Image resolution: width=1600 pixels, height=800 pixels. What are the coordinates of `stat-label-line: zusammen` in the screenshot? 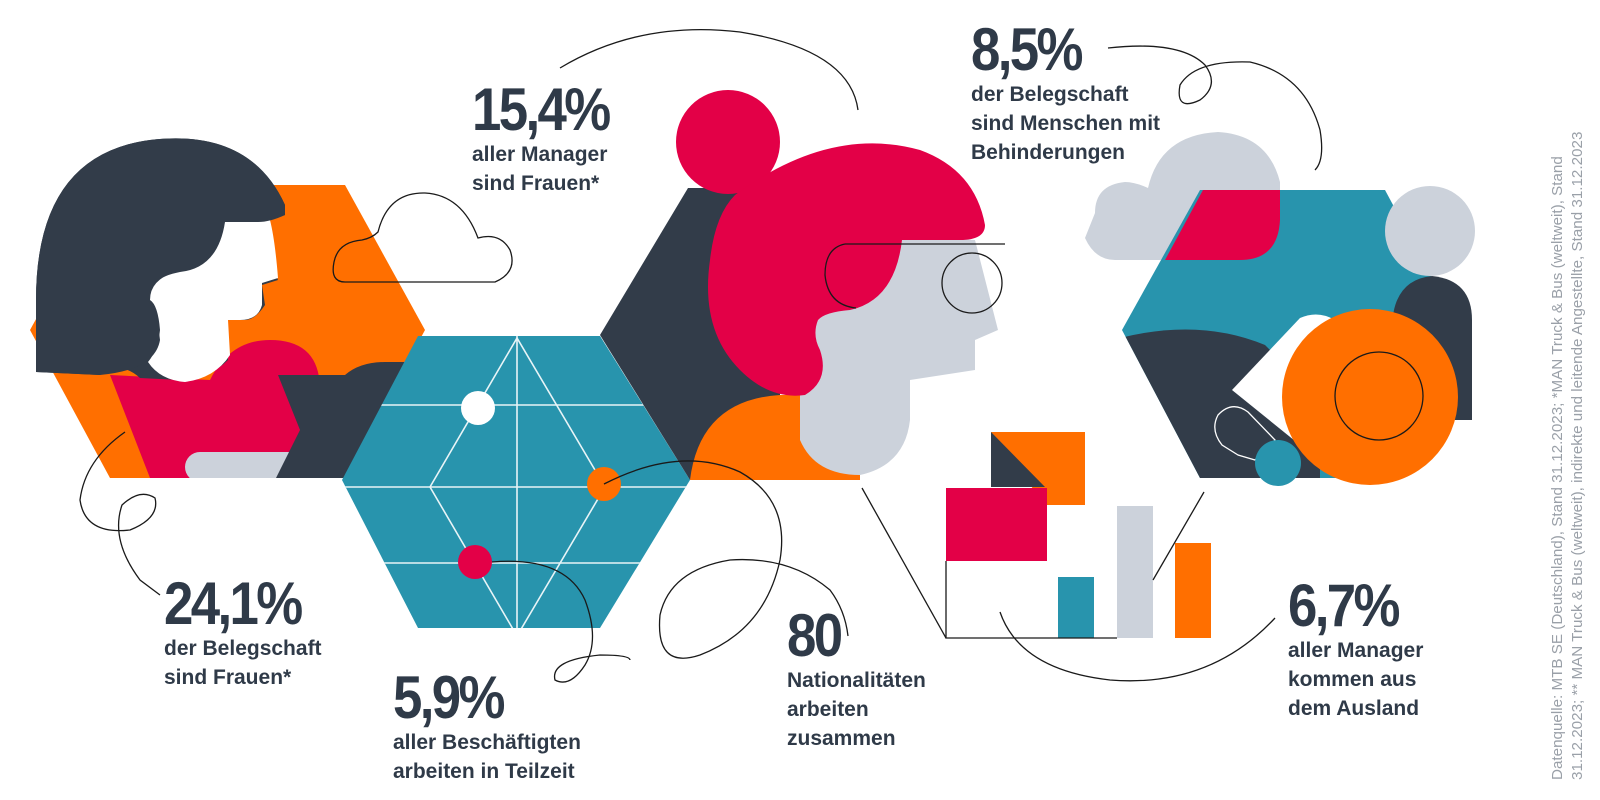 It's located at (841, 738).